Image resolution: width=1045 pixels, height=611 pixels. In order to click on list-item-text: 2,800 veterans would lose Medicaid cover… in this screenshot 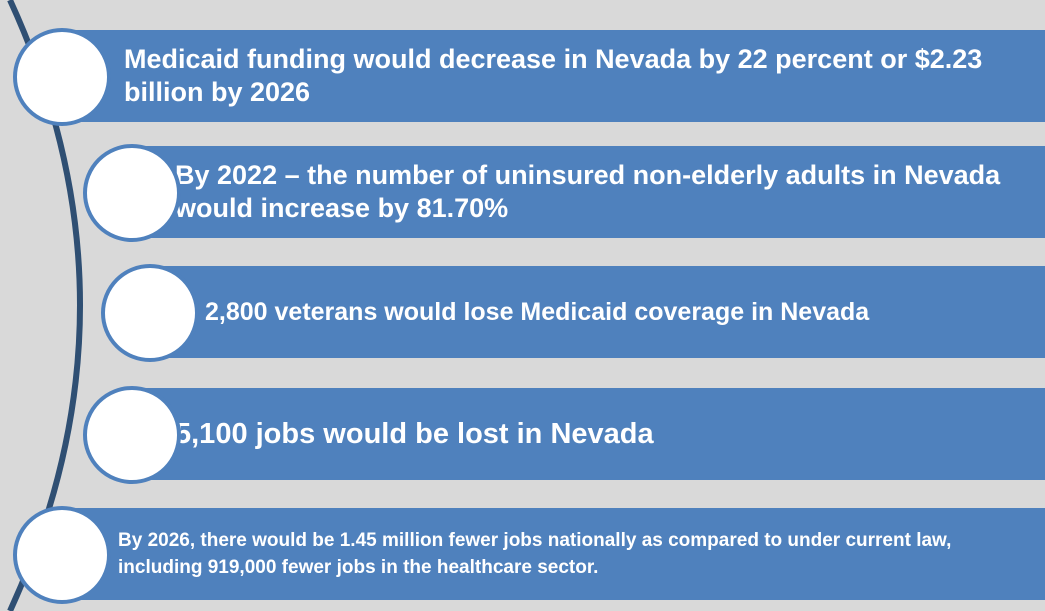, I will do `click(537, 311)`.